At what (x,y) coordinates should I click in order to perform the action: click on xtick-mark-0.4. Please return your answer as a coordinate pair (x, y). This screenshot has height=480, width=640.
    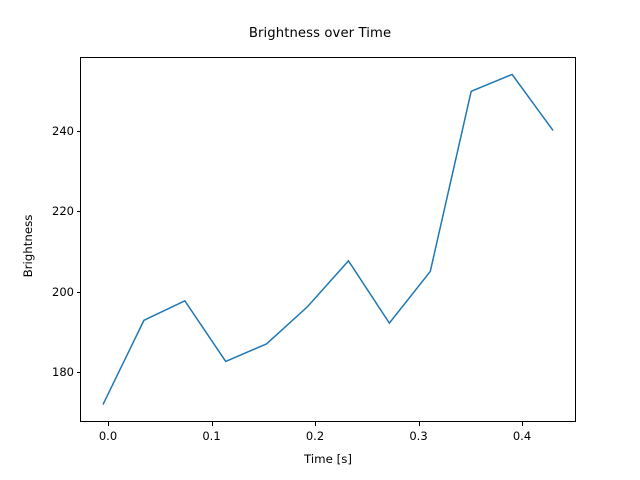
    Looking at the image, I should click on (523, 424).